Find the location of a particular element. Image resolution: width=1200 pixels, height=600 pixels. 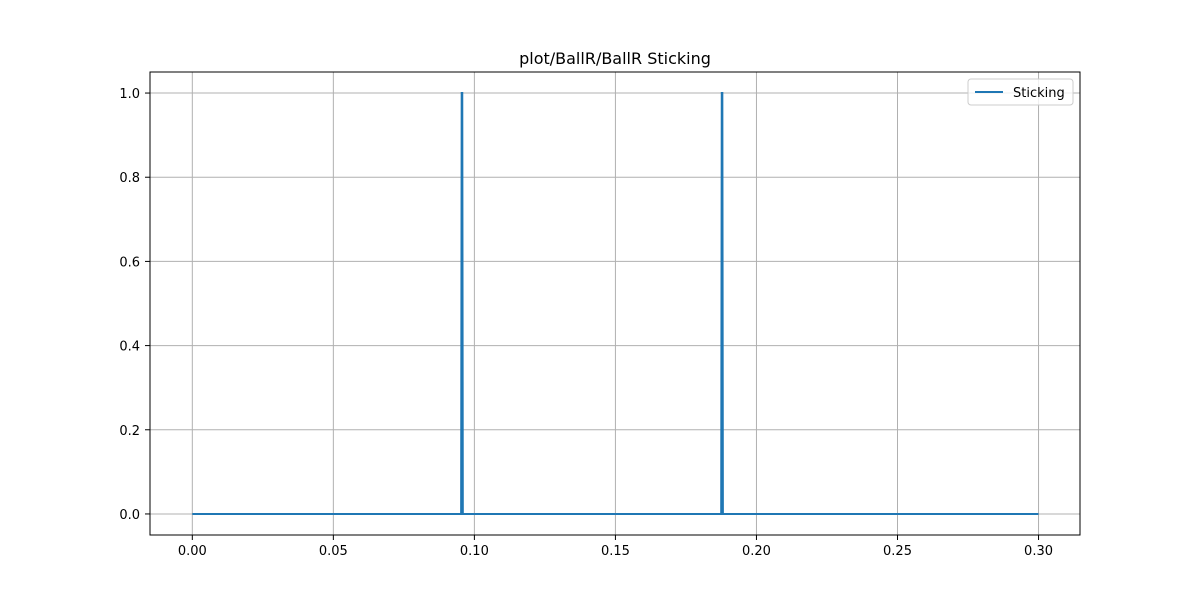

y-tick-label: 0.6 is located at coordinates (129, 262).